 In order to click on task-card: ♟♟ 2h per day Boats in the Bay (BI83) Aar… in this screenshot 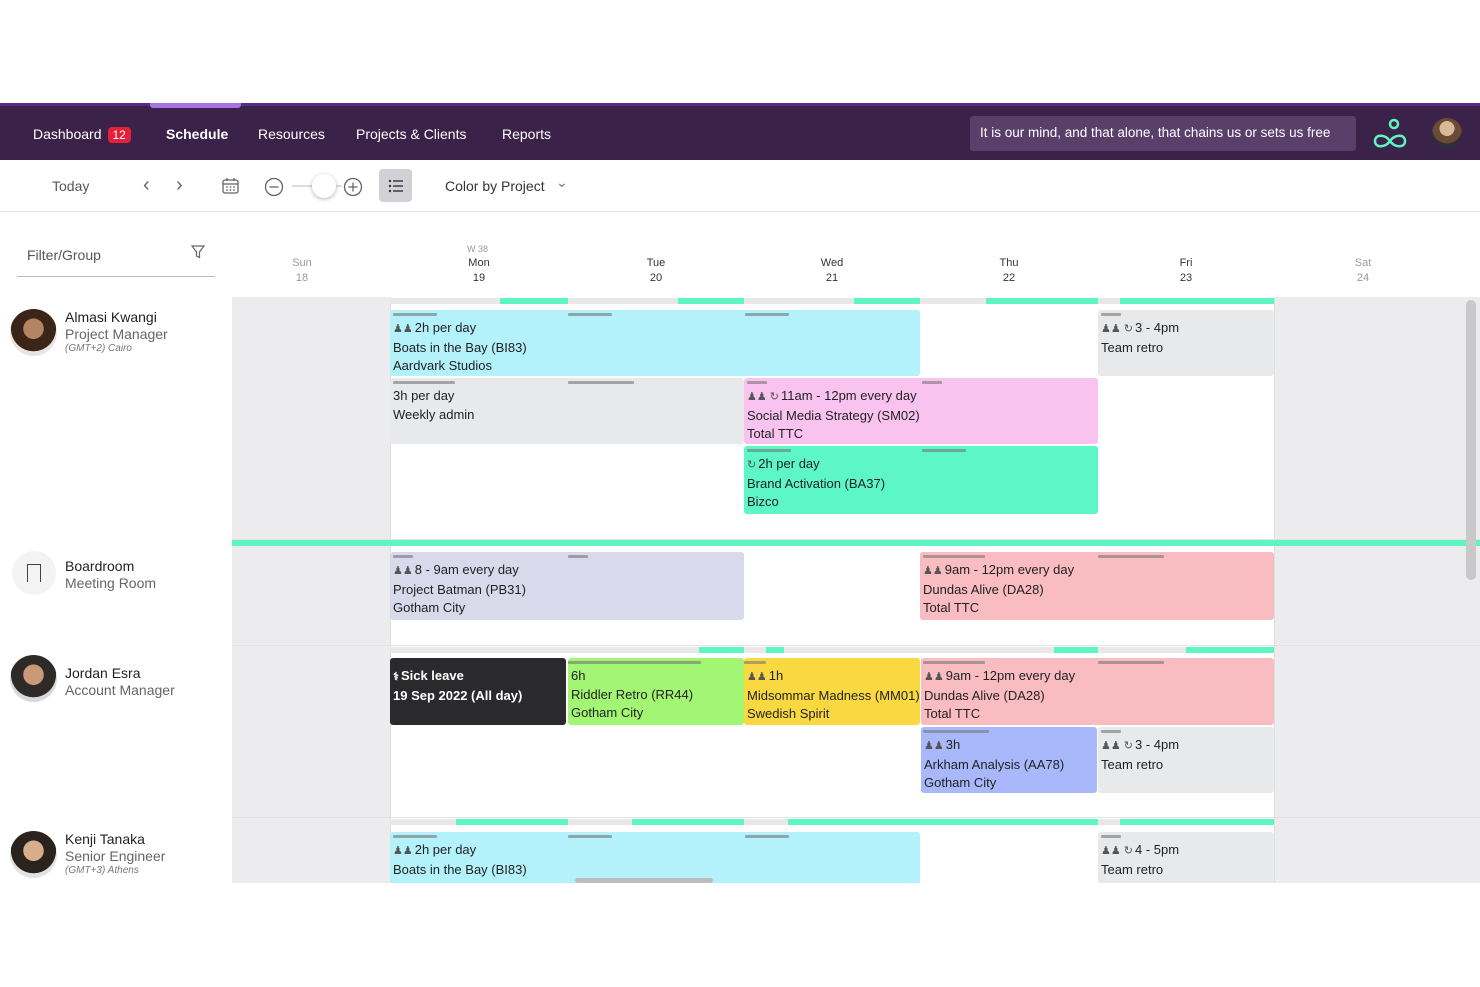, I will do `click(655, 343)`.